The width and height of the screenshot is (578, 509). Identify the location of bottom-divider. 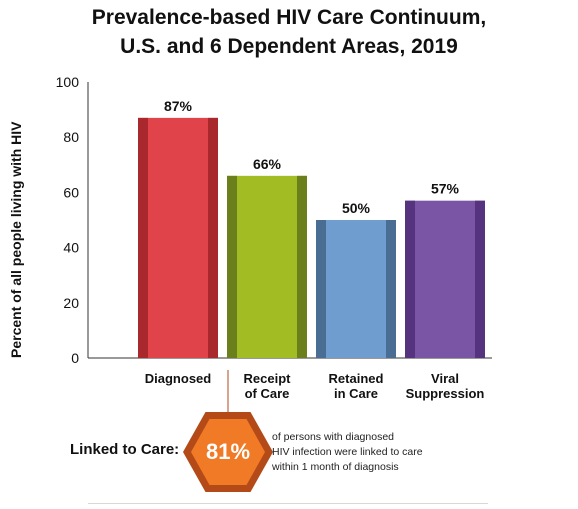
(288, 503).